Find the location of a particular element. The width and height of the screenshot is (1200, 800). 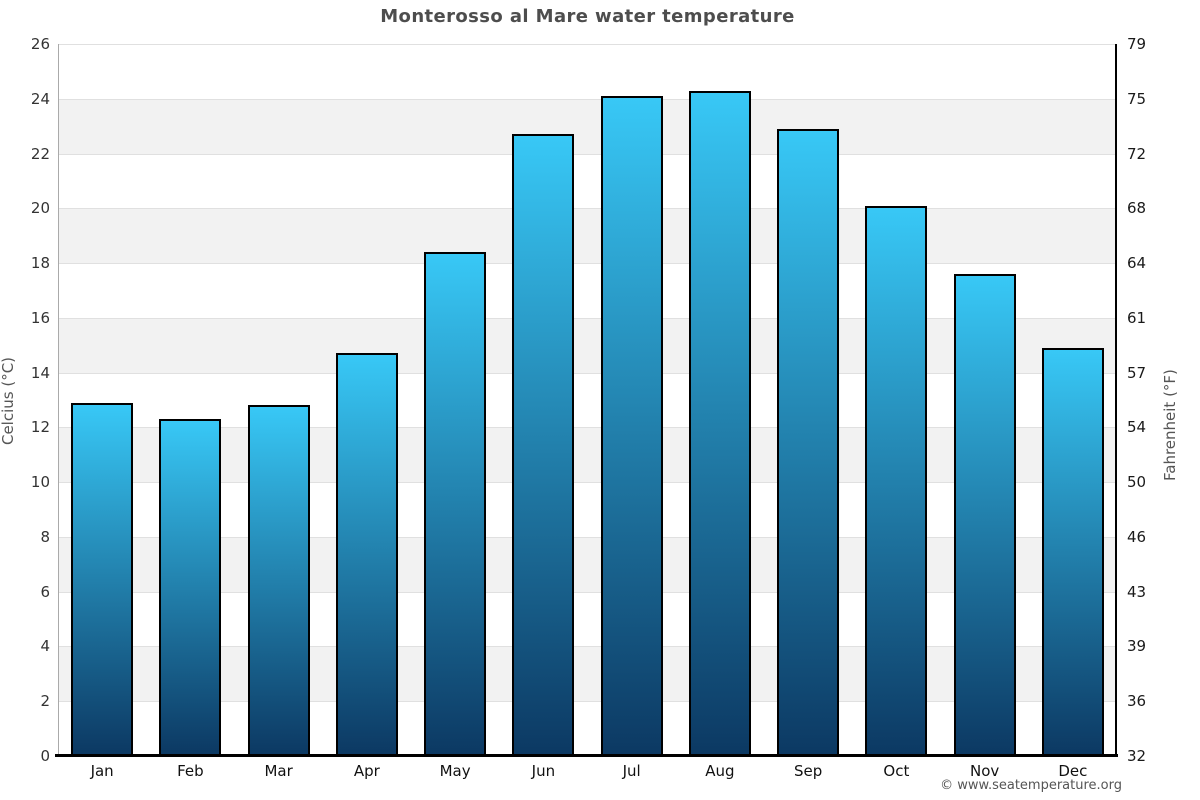

fahrenheit-tick-61: 61 is located at coordinates (1137, 317).